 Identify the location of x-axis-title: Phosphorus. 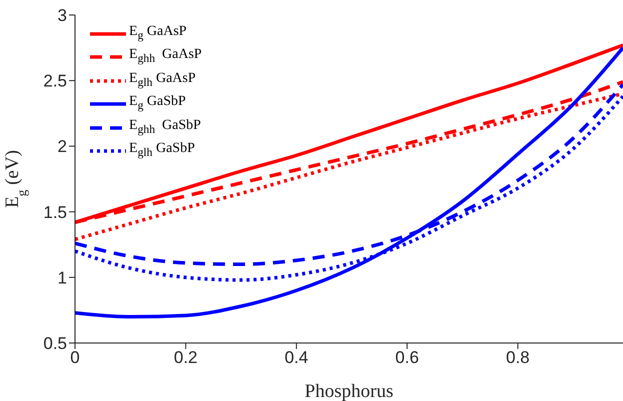
(349, 391).